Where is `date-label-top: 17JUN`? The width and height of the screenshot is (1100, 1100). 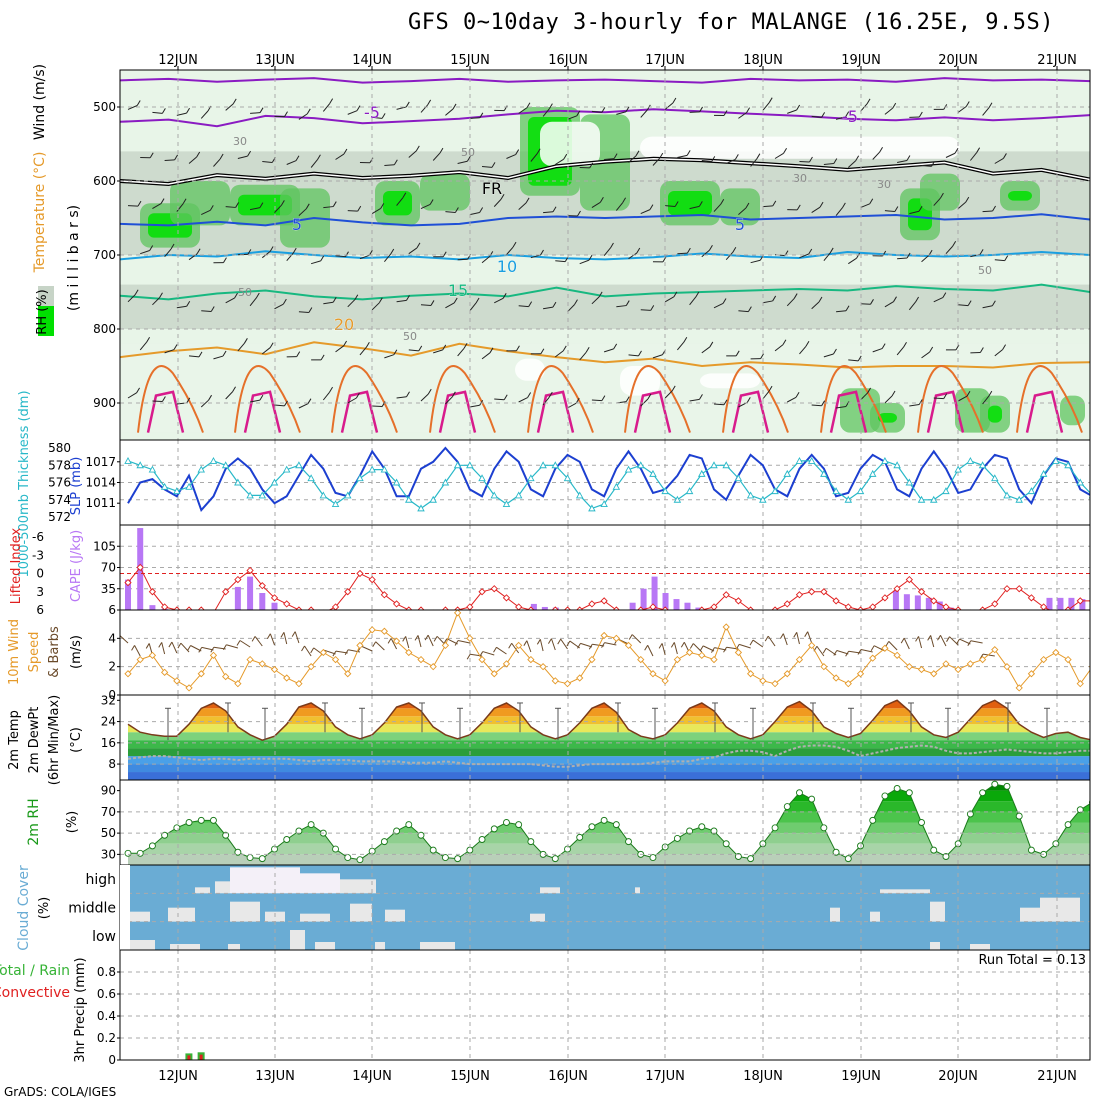
date-label-top: 17JUN is located at coordinates (665, 60).